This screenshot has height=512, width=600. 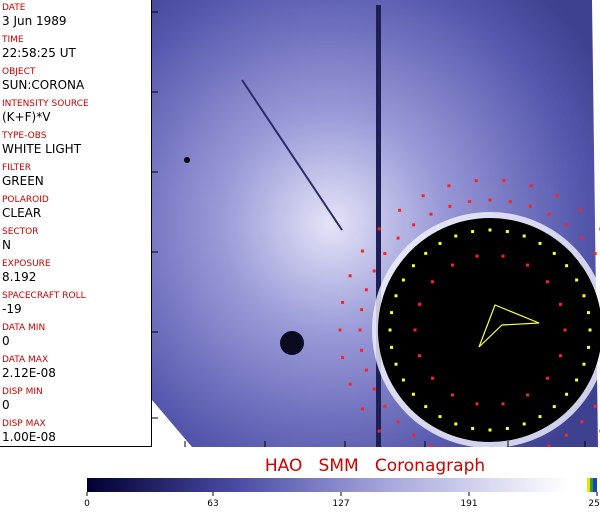 What do you see at coordinates (87, 503) in the screenshot?
I see `colorbar-tick-label: 0` at bounding box center [87, 503].